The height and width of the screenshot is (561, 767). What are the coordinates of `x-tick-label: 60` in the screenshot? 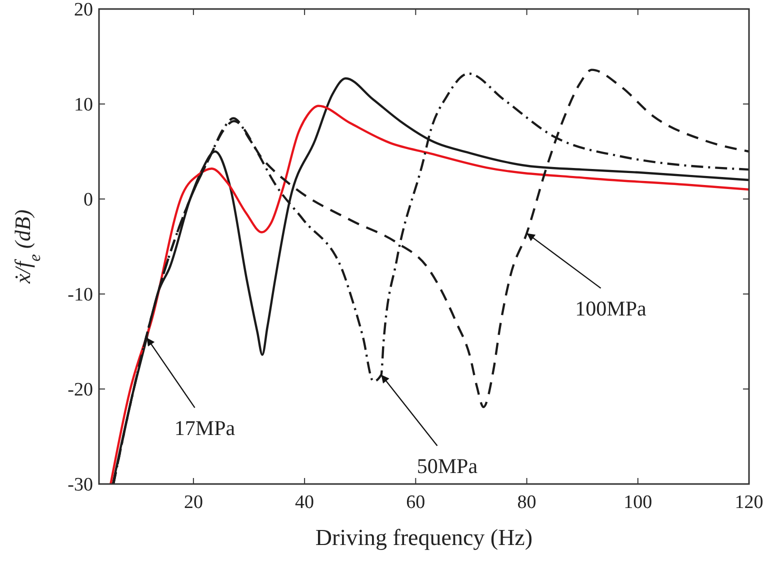 It's located at (416, 502).